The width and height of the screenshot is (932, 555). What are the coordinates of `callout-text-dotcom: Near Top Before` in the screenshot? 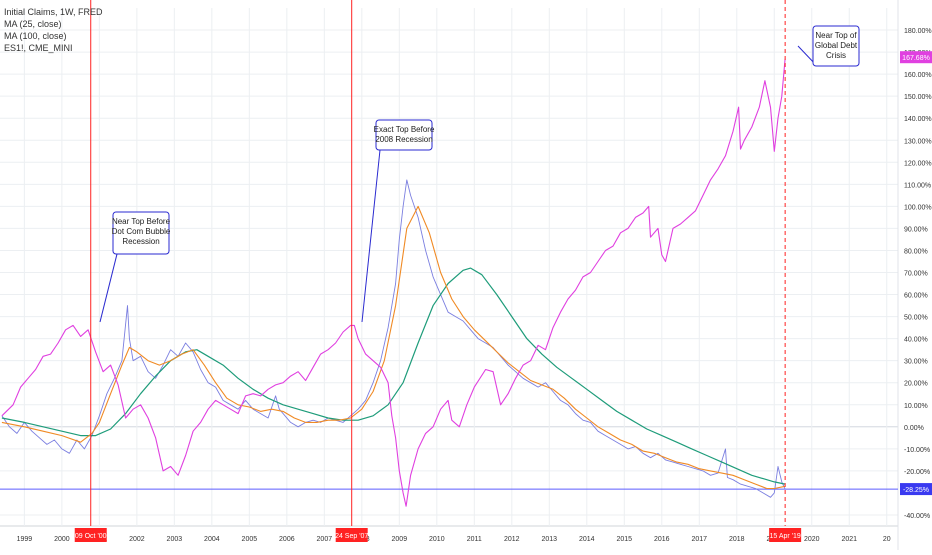 It's located at (141, 221).